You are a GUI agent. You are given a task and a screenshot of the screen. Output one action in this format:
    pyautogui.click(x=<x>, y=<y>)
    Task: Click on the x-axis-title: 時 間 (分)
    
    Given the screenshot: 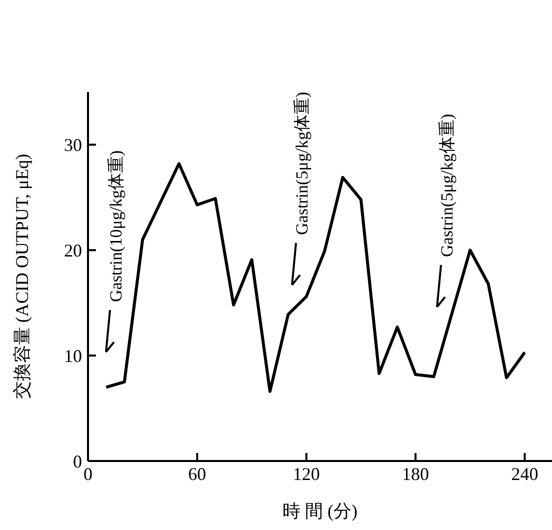 What is the action you would take?
    pyautogui.click(x=320, y=511)
    